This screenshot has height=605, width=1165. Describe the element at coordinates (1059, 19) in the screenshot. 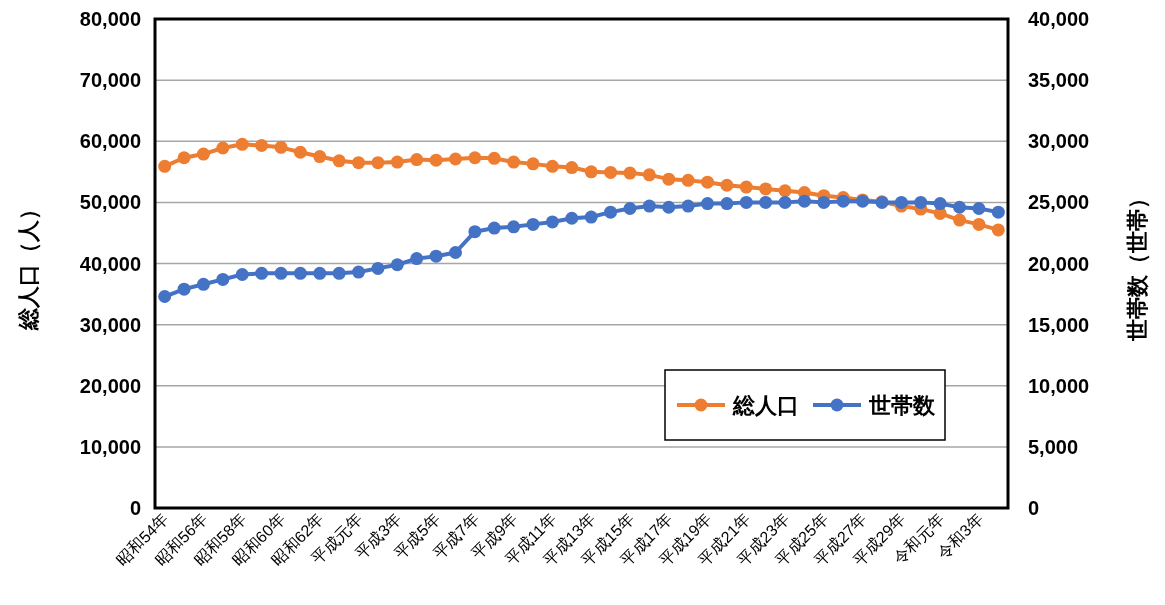

I see `y2-tick-label: 40,000` at that location.